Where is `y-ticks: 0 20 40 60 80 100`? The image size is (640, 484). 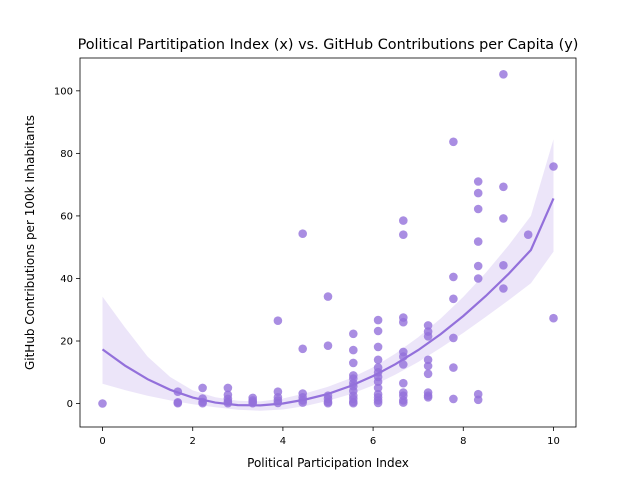 y-ticks: 0 20 40 60 80 100 is located at coordinates (67, 248).